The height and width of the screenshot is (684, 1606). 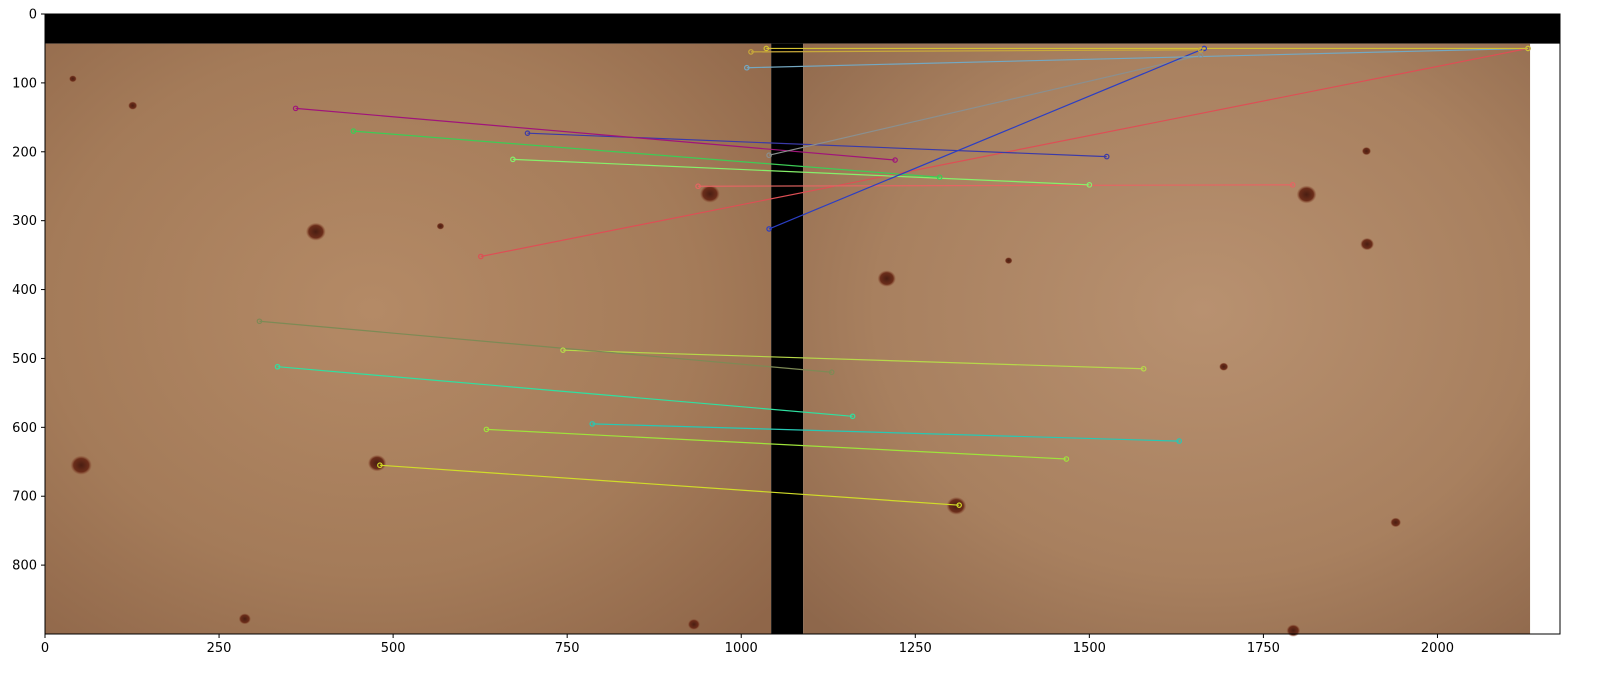 I want to click on y-tick-label: 200, so click(x=24, y=152).